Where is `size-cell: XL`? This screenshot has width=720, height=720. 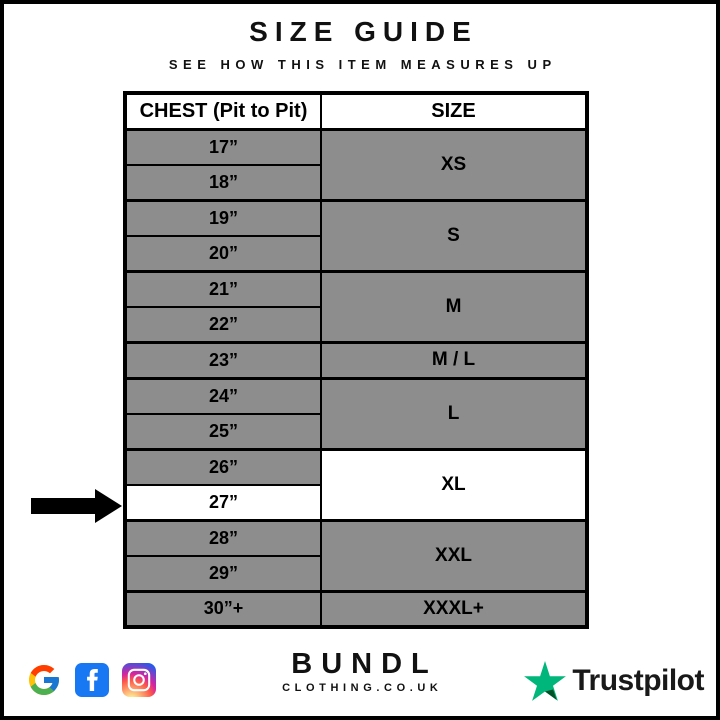 size-cell: XL is located at coordinates (454, 484).